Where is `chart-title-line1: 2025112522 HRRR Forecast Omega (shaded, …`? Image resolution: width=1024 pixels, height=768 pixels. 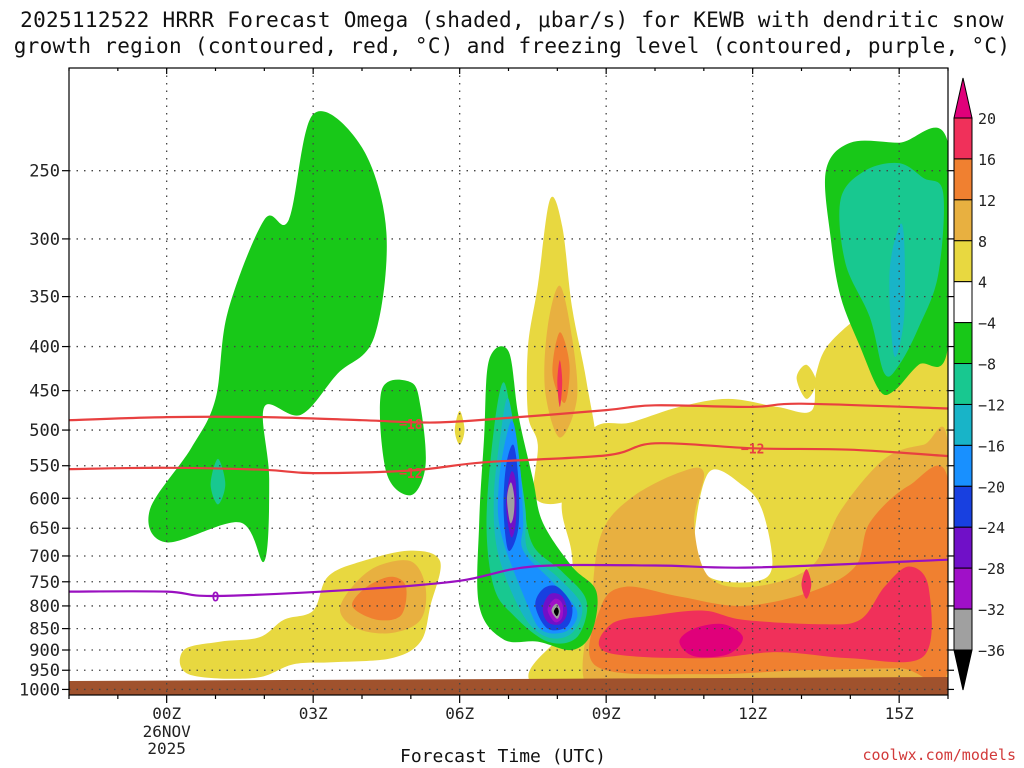
chart-title-line1: 2025112522 HRRR Forecast Omega (shaded, … is located at coordinates (512, 20).